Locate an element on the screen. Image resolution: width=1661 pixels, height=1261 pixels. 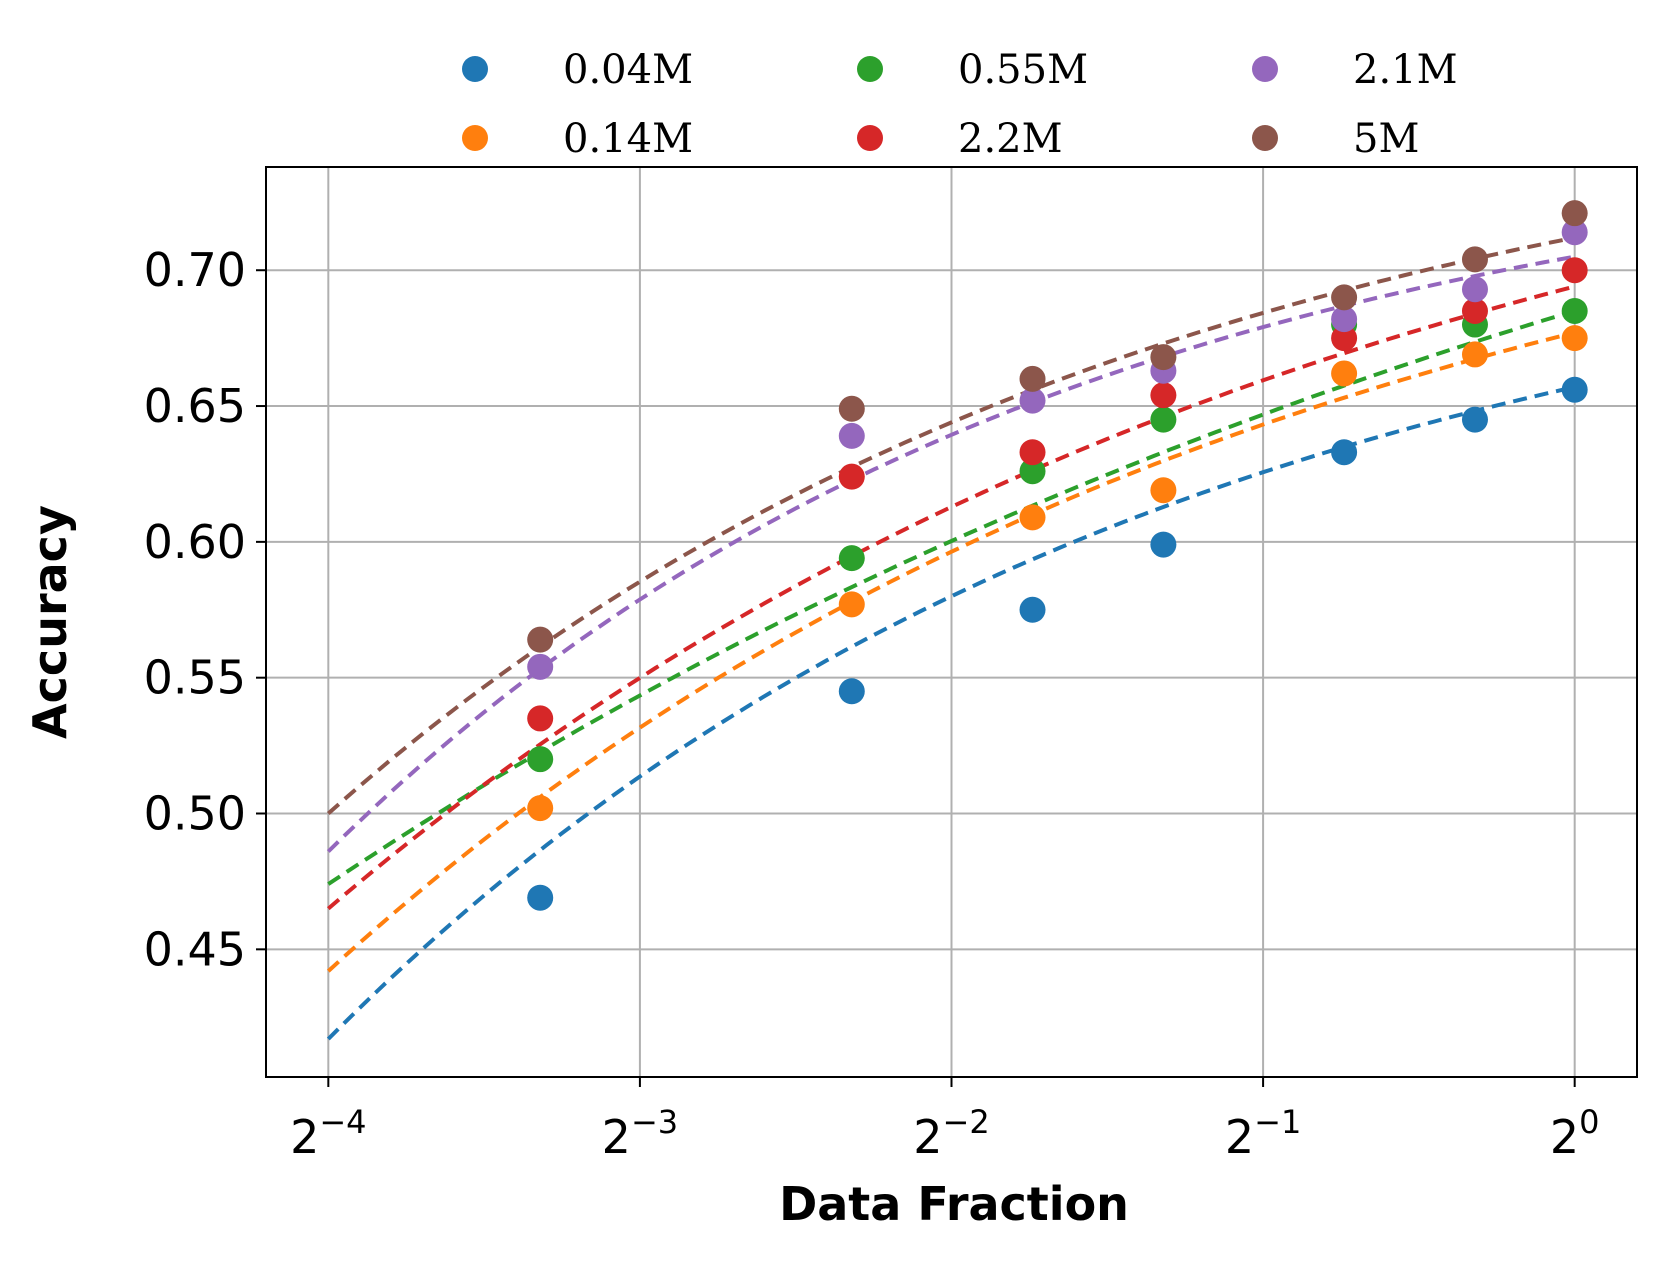
y-tick-label: 0.70 is located at coordinates (195, 270).